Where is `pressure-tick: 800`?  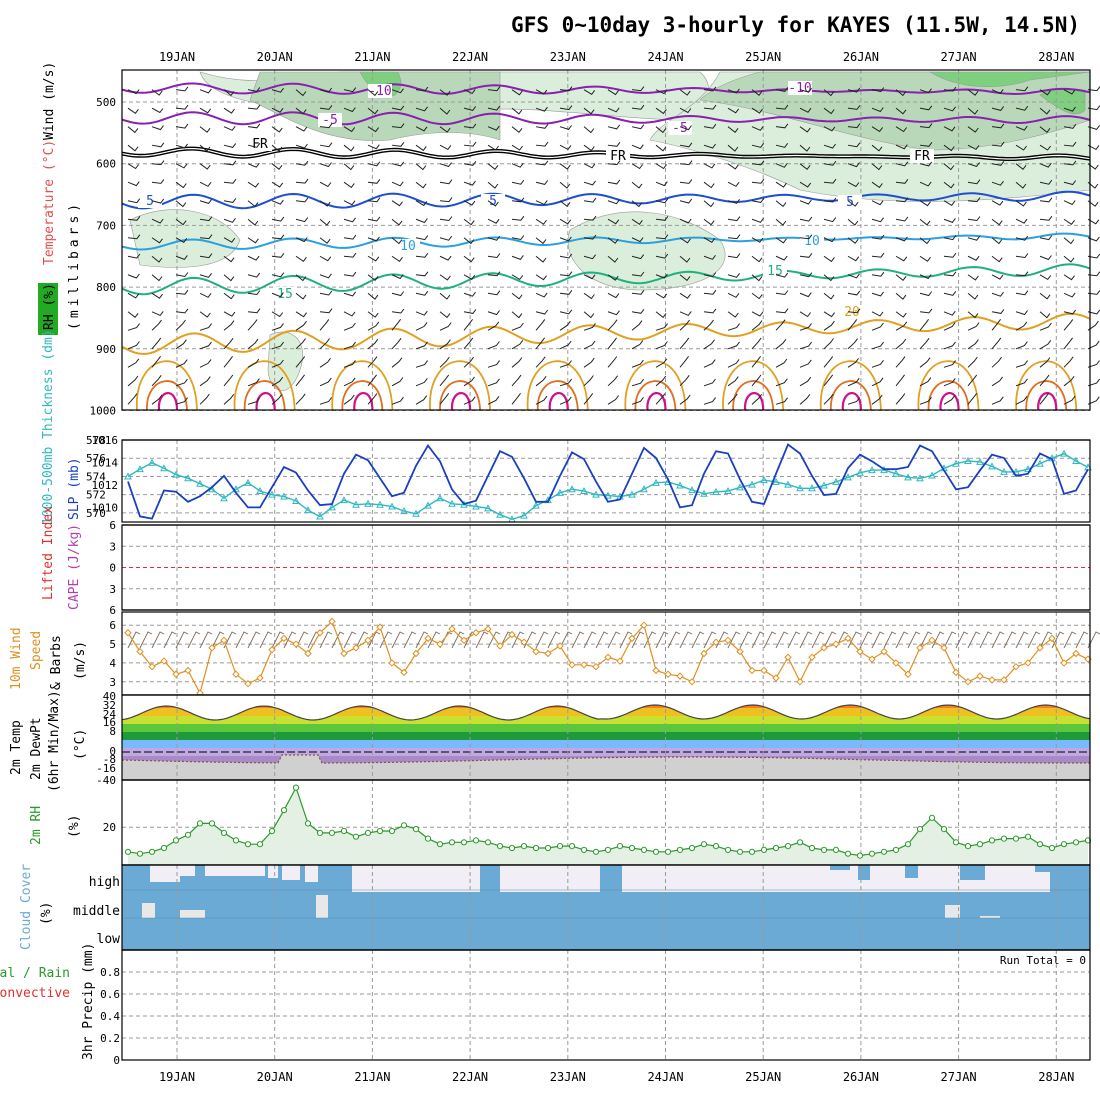
pressure-tick: 800 is located at coordinates (106, 287).